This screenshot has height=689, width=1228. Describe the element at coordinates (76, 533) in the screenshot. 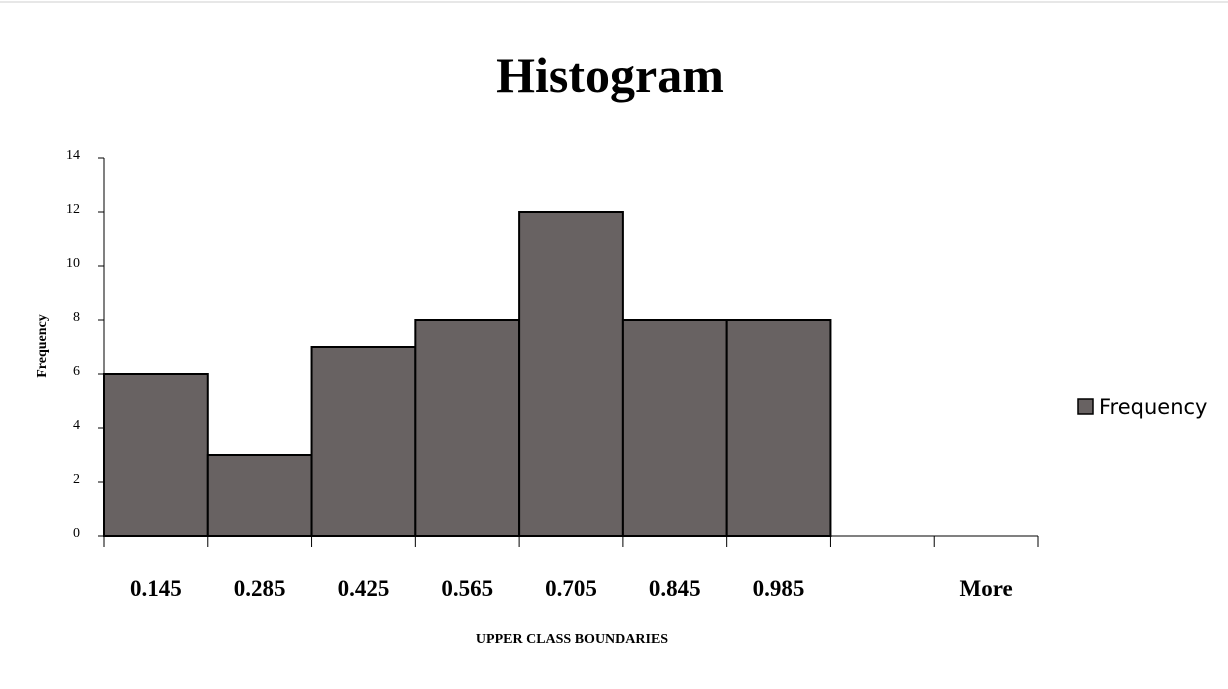

I see `y-tick-label: 0` at that location.